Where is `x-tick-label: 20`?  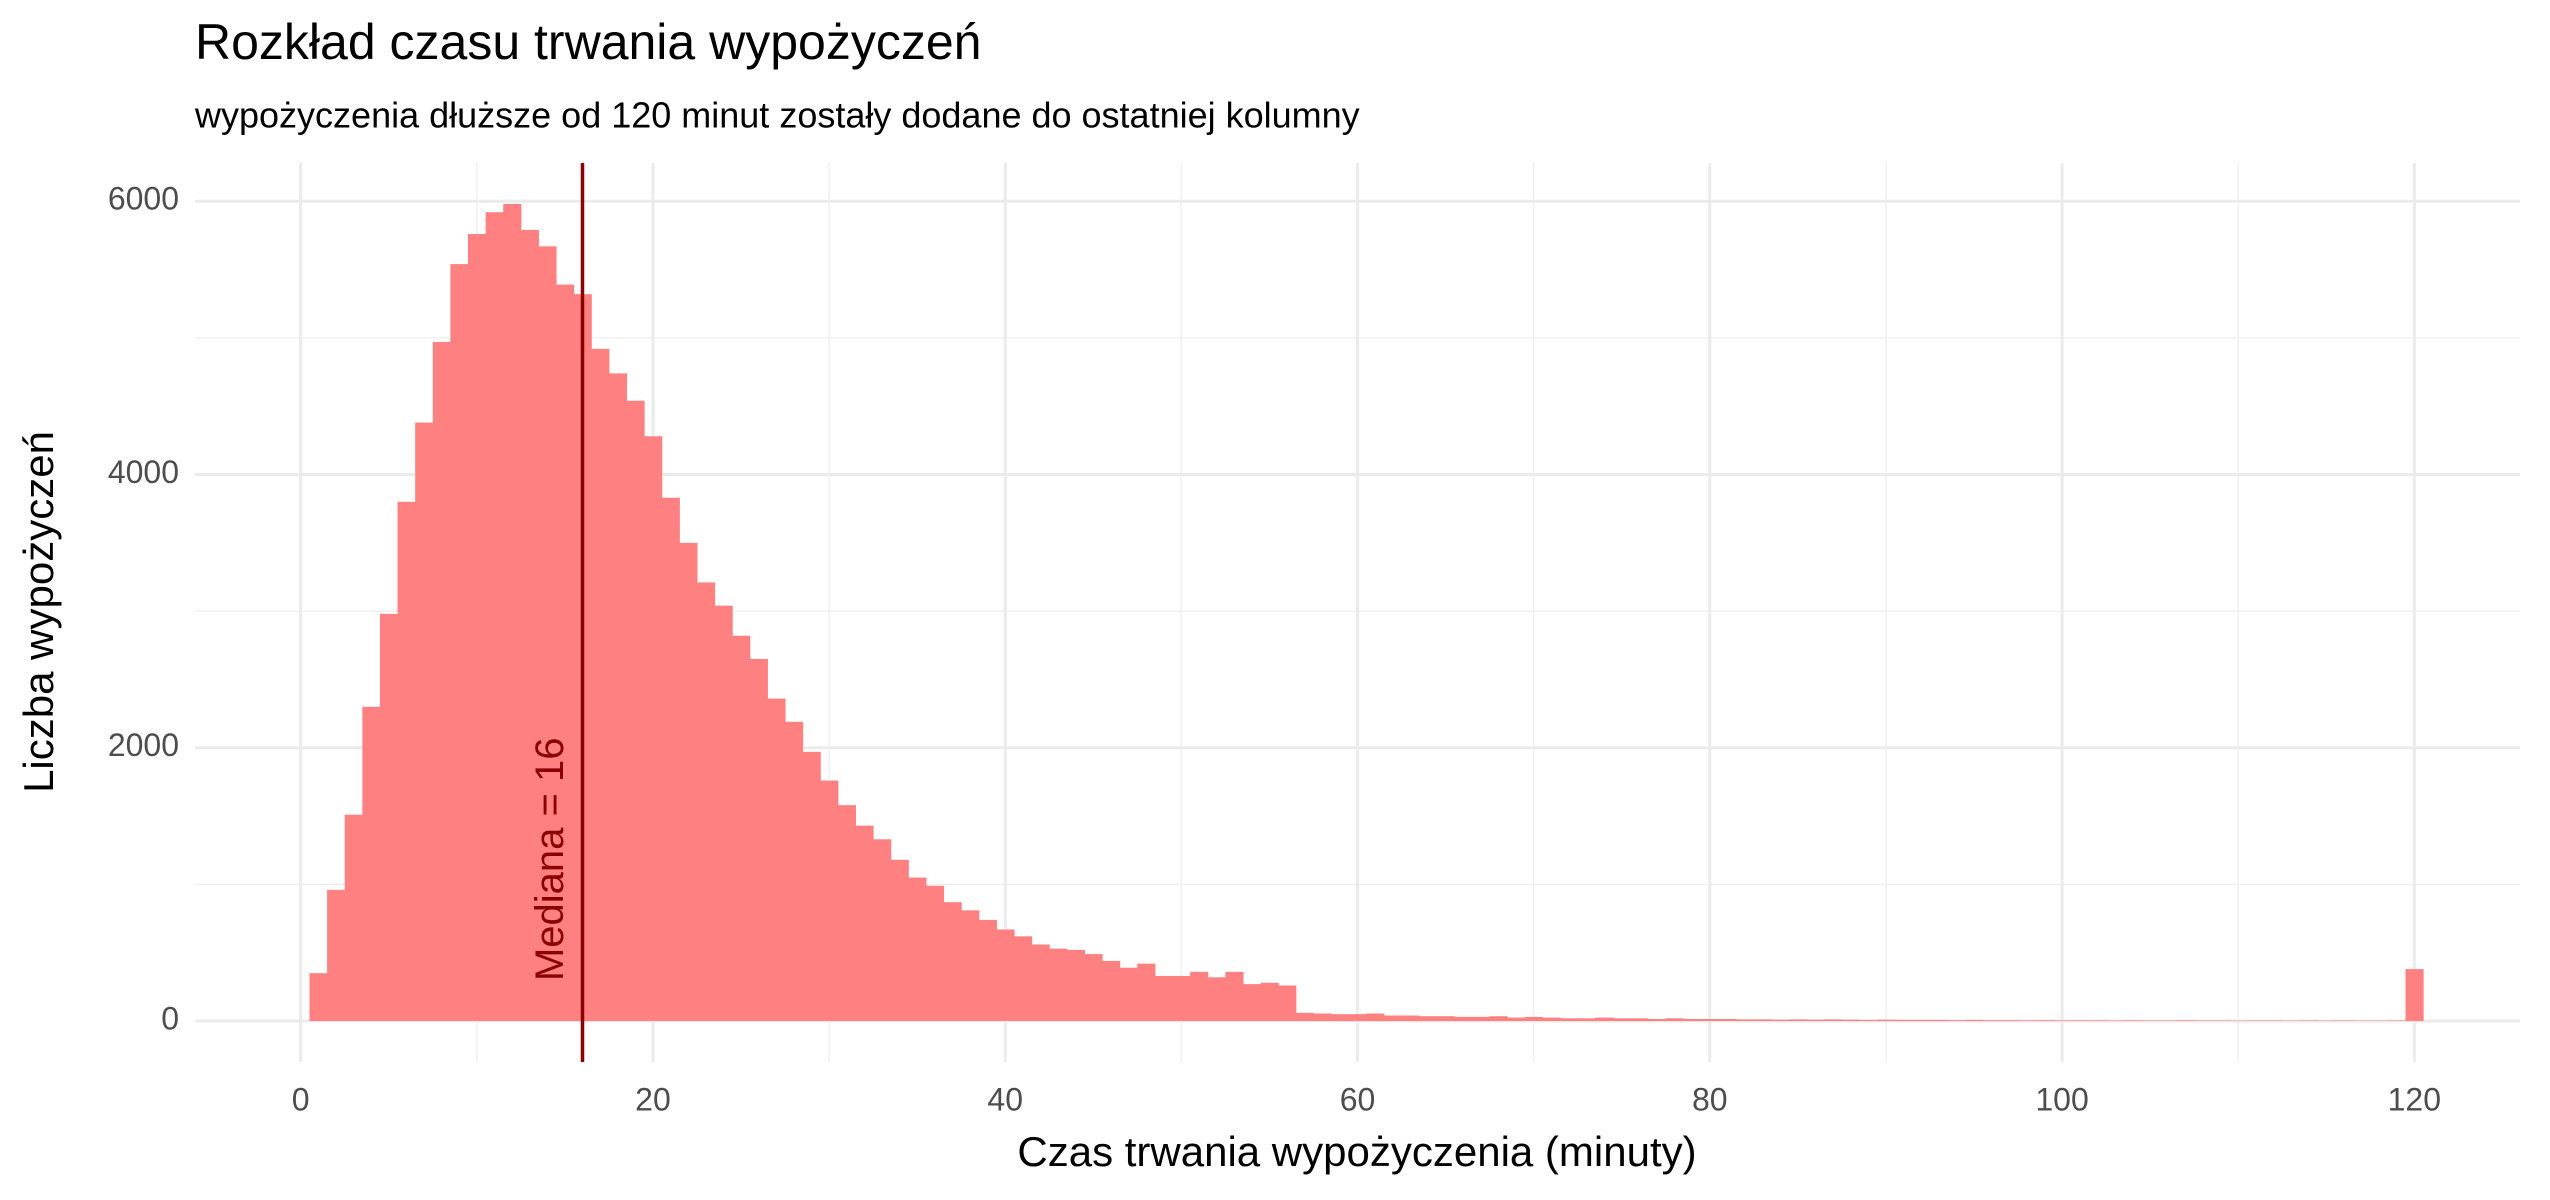
x-tick-label: 20 is located at coordinates (653, 1099).